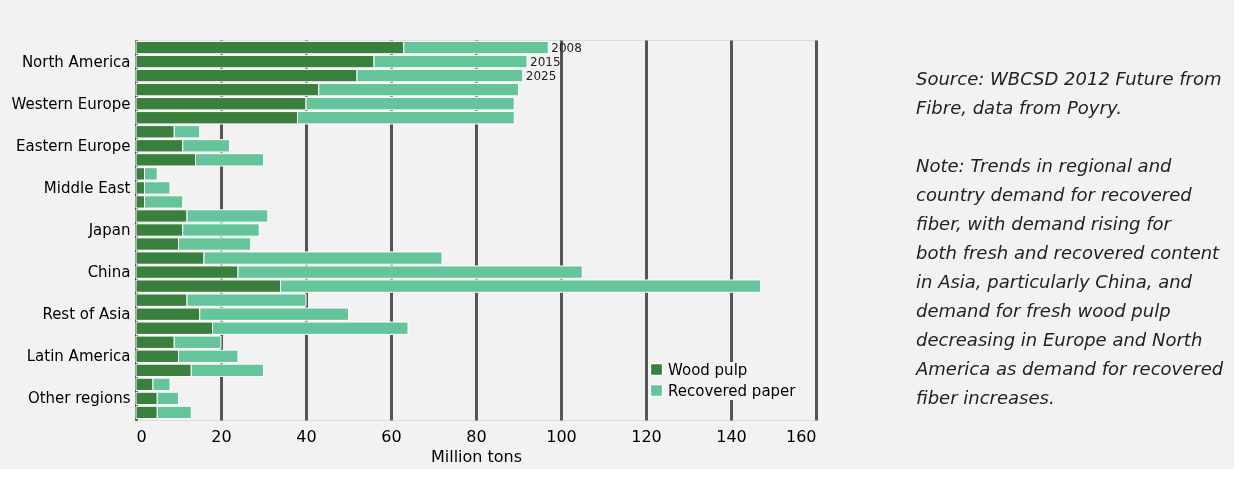 The image size is (1254, 504). Describe the element at coordinates (141, 436) in the screenshot. I see `x-tick-label: 0` at that location.